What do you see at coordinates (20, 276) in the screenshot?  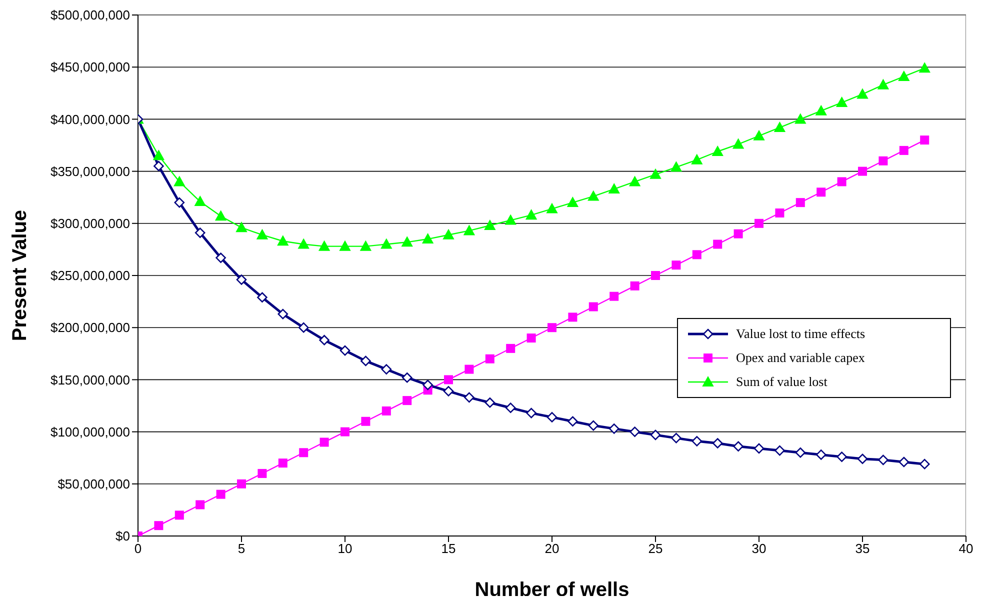 I see `y-axis-title: Present Value` at bounding box center [20, 276].